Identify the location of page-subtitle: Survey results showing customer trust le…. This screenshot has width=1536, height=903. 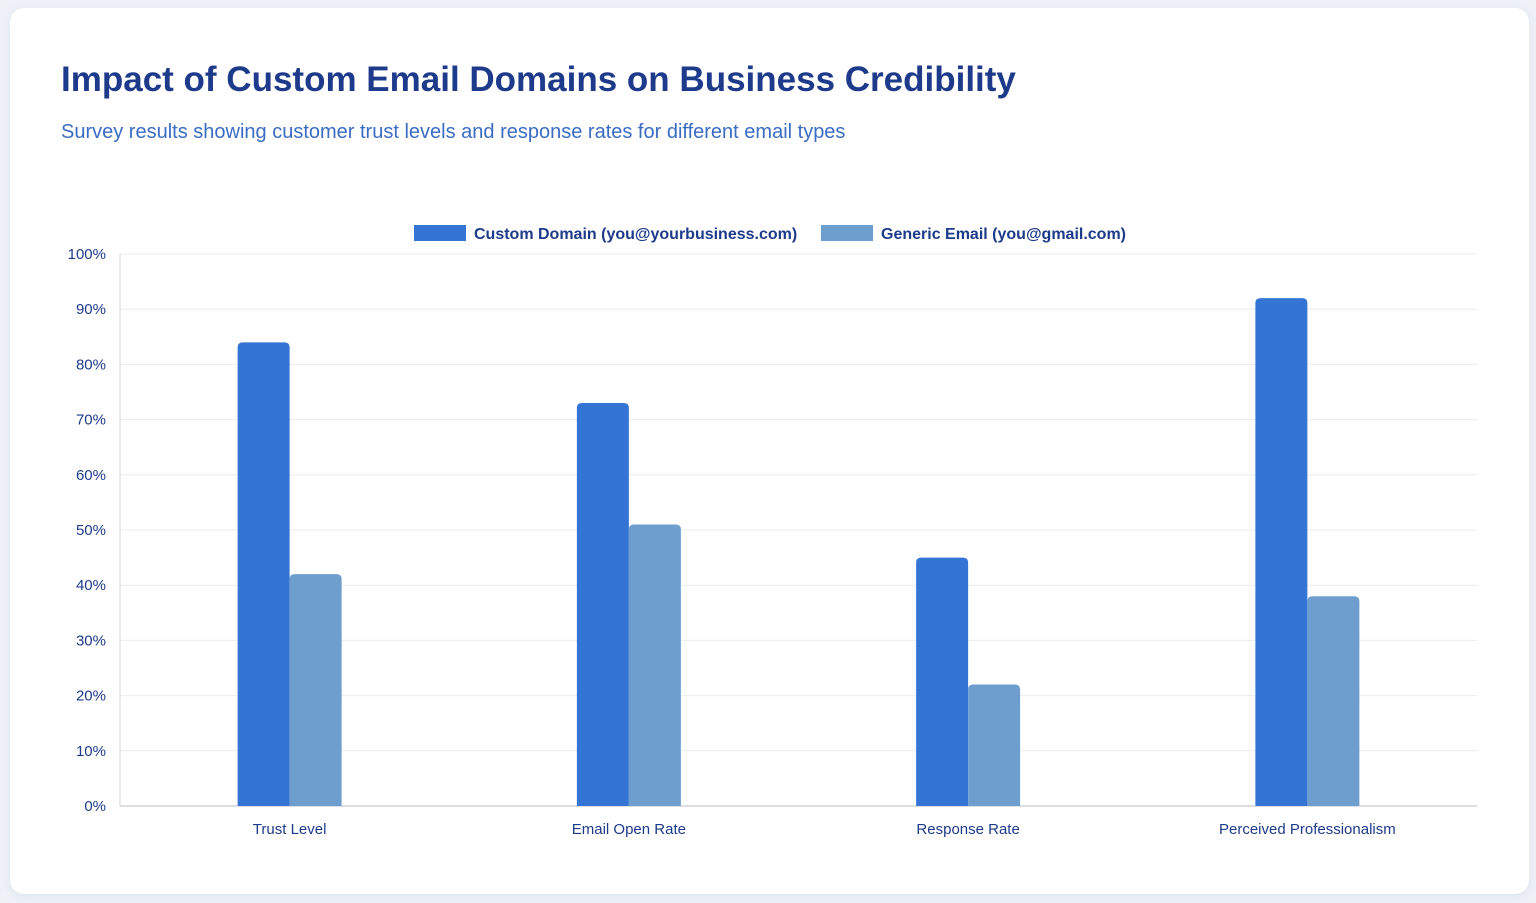
(453, 132).